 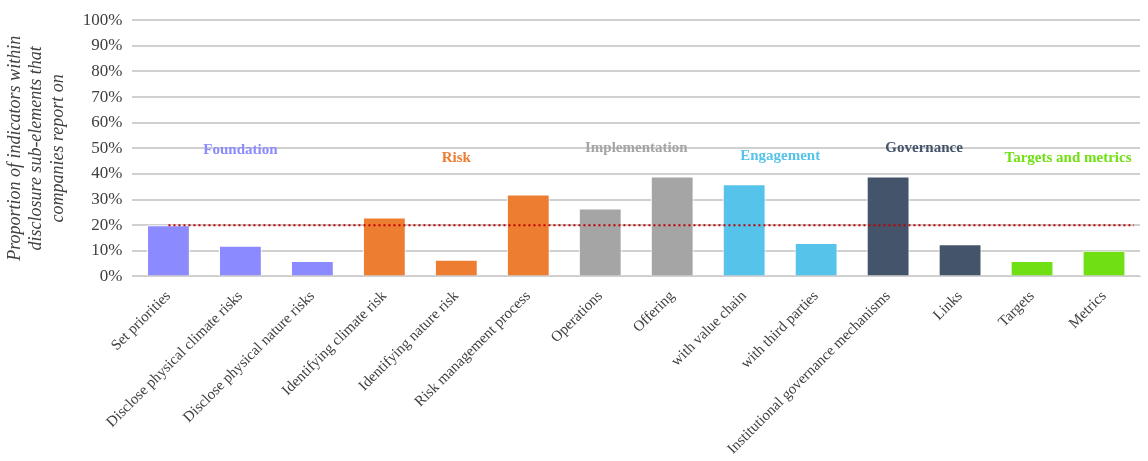 I want to click on annotation: Foundation, so click(x=241, y=149).